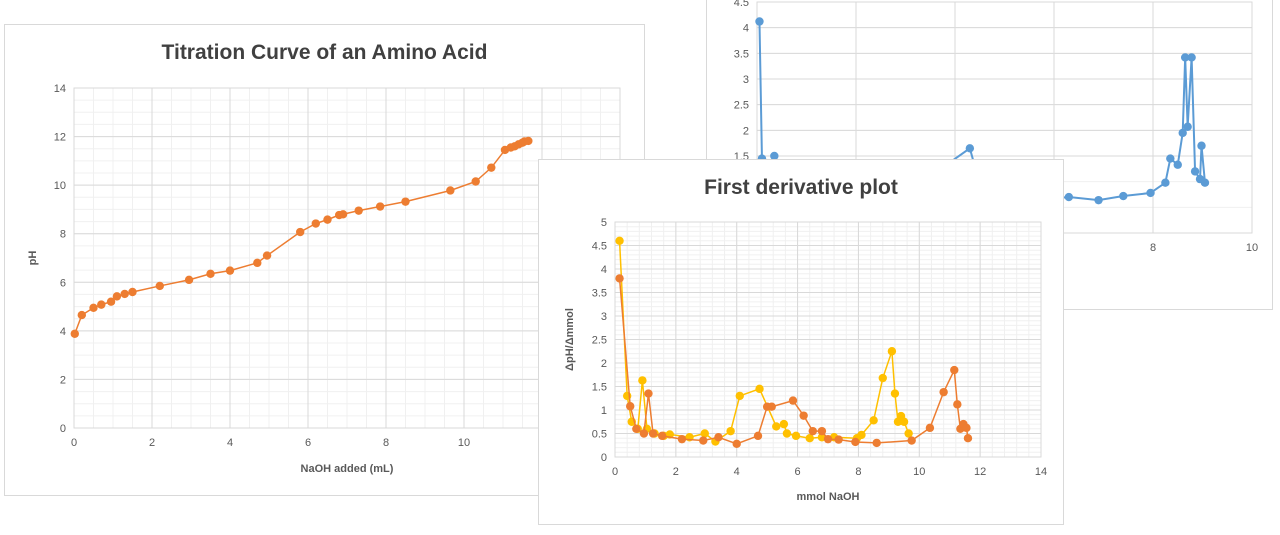 This screenshot has height=535, width=1280. What do you see at coordinates (308, 443) in the screenshot?
I see `x-tick-label: 6` at bounding box center [308, 443].